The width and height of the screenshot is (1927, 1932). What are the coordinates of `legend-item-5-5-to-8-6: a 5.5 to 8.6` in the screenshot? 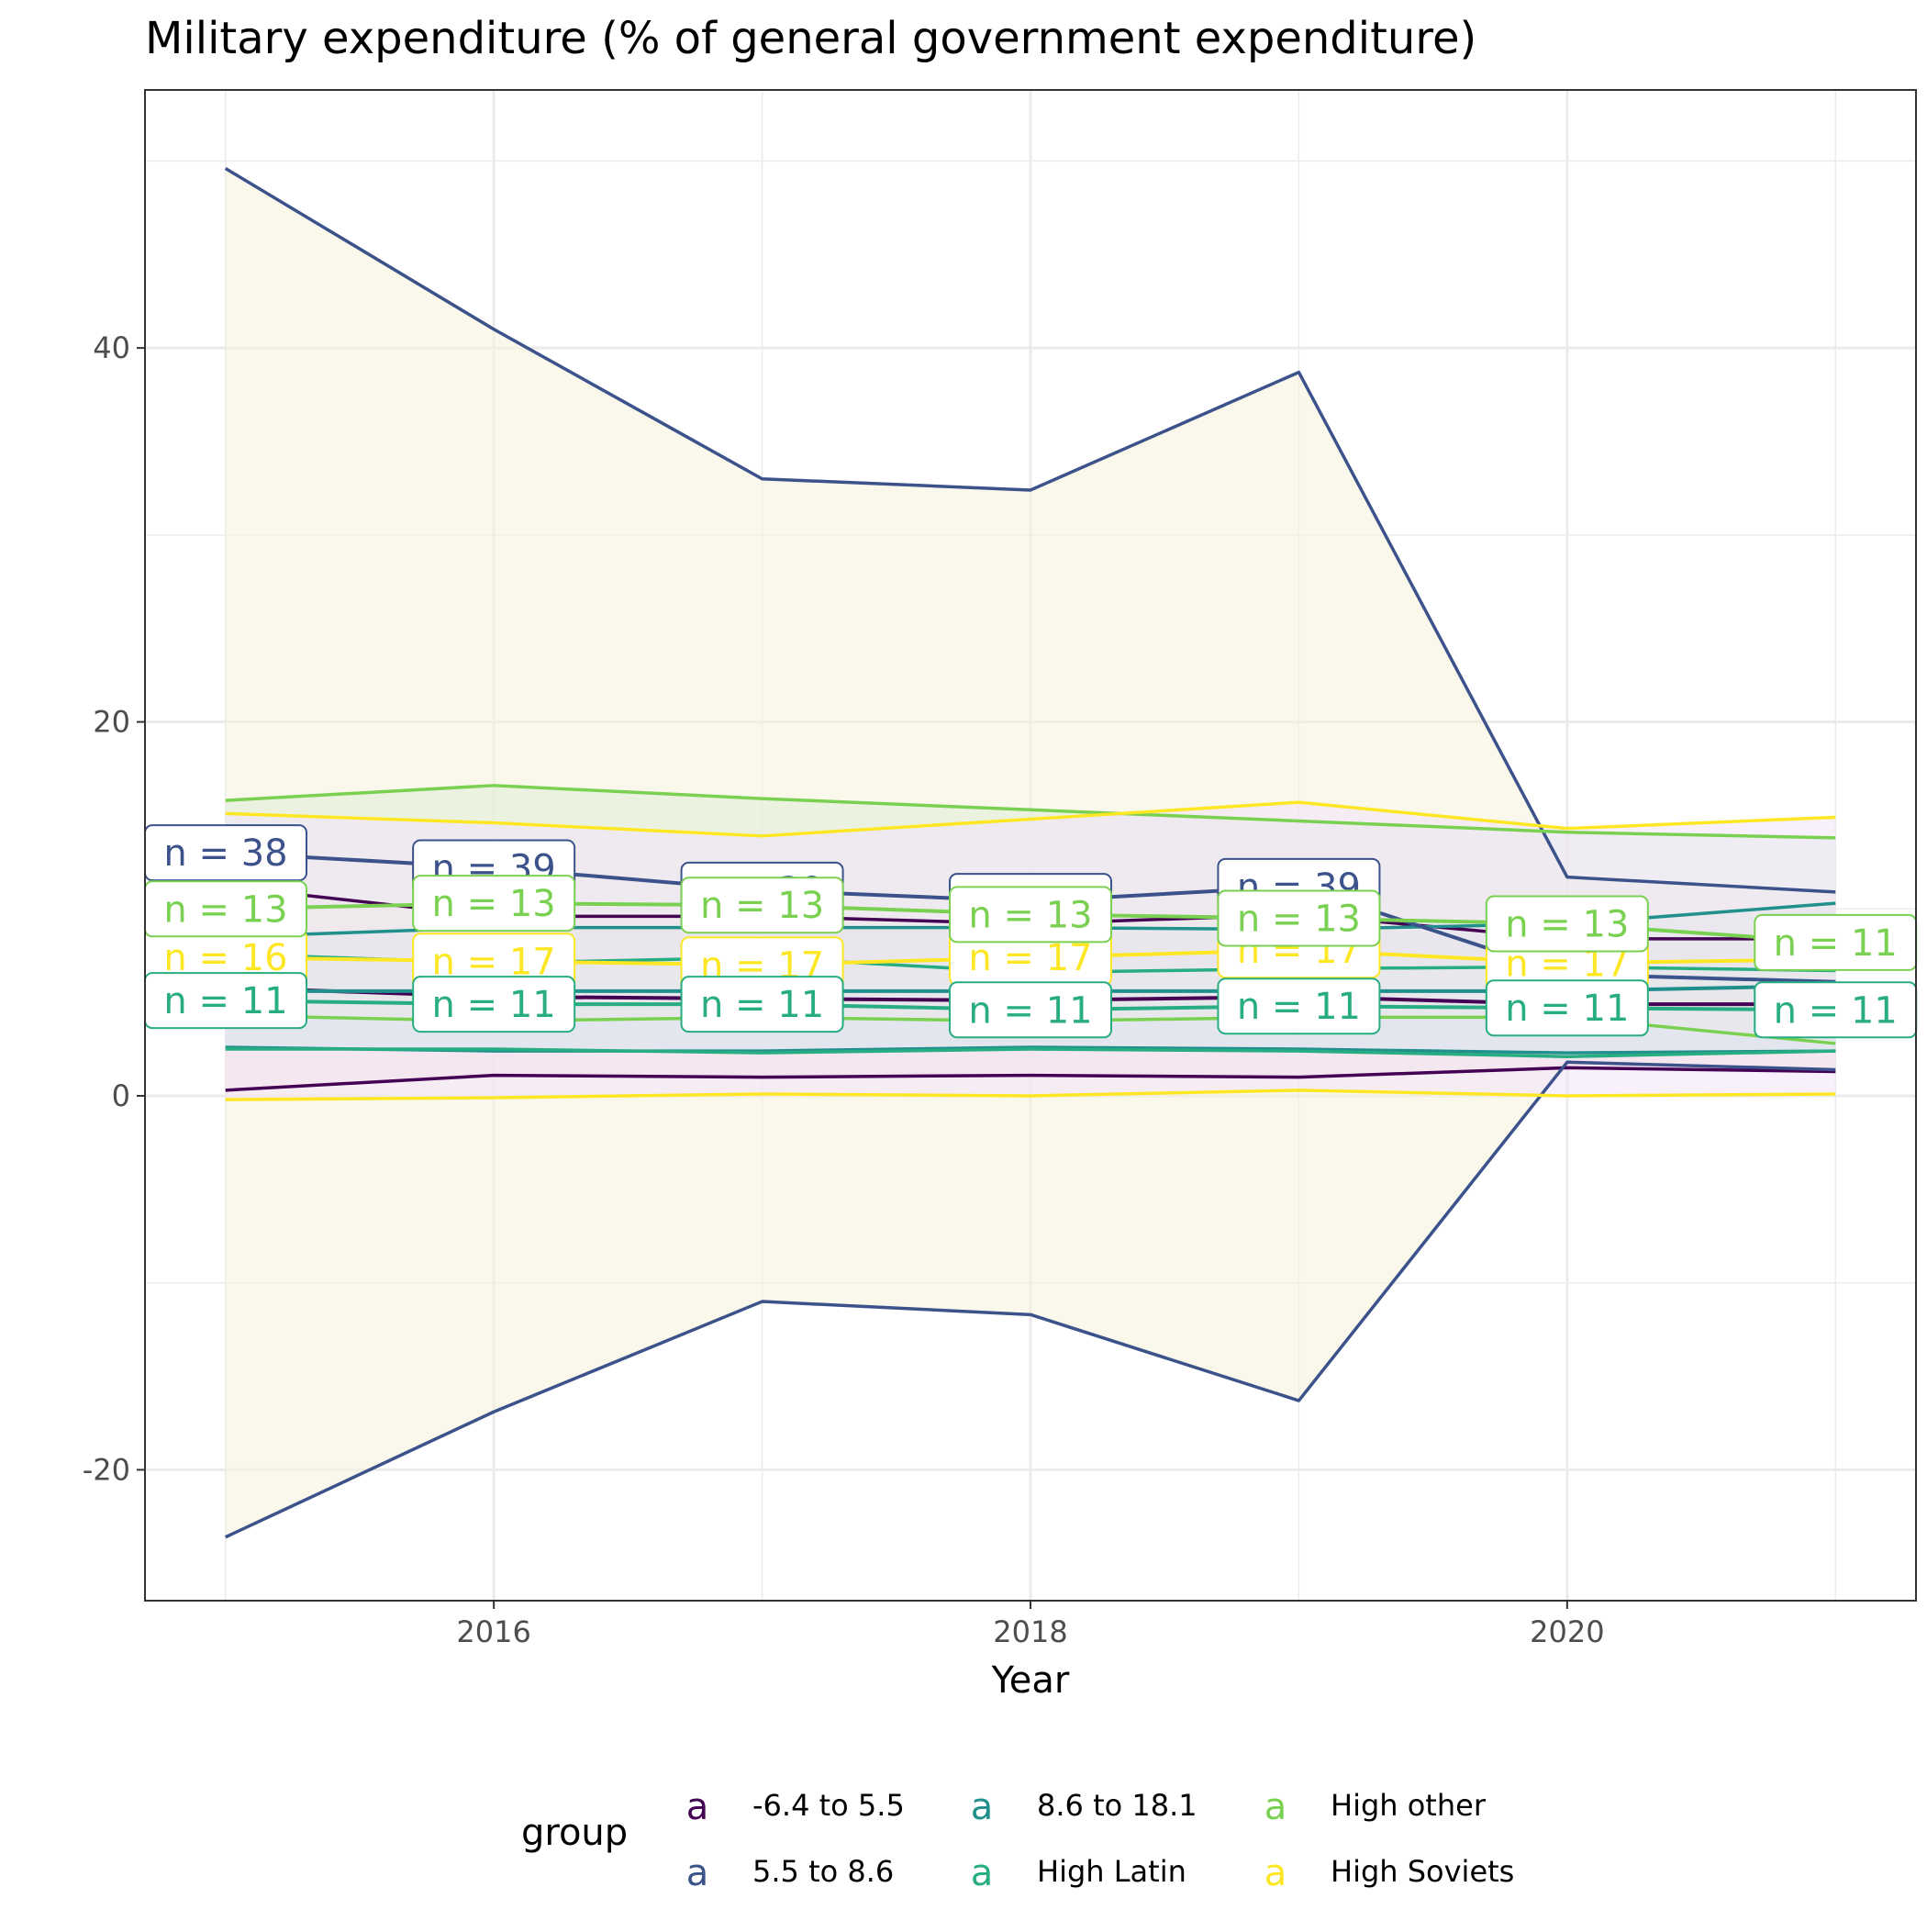 It's located at (790, 1873).